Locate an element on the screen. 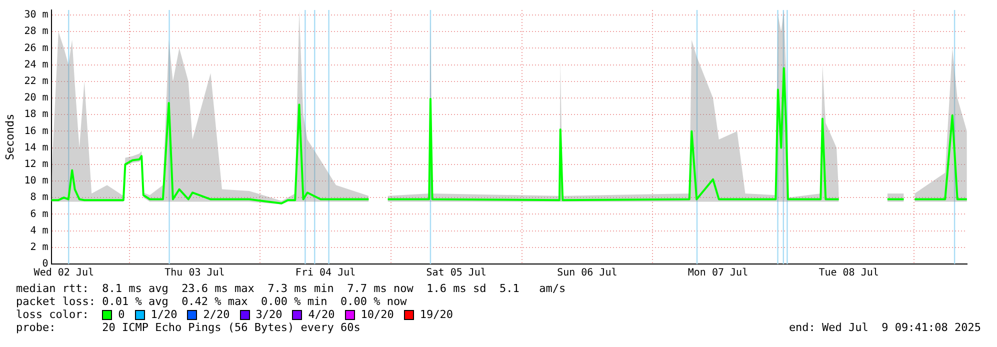 The image size is (997, 347). y-tick-label: 0 is located at coordinates (45, 264).